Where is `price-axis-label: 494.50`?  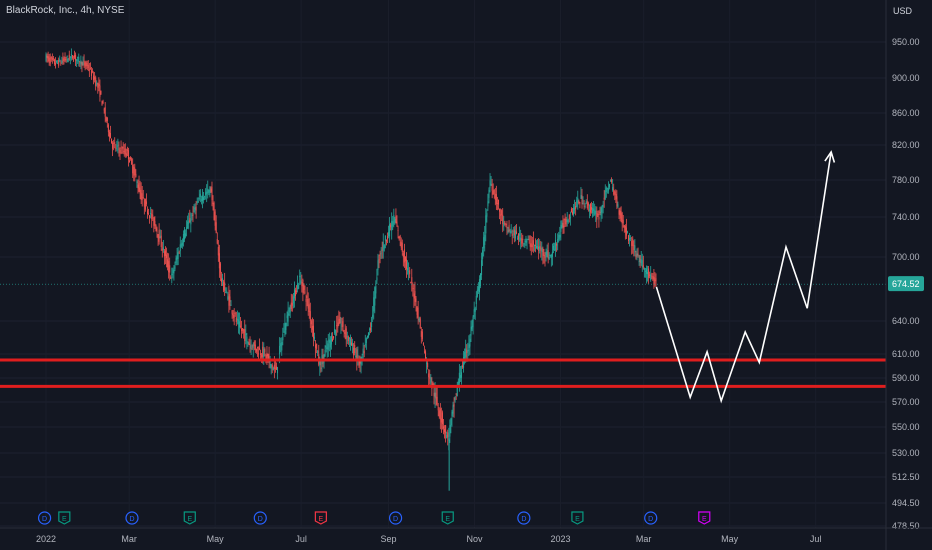
price-axis-label: 494.50 is located at coordinates (906, 503).